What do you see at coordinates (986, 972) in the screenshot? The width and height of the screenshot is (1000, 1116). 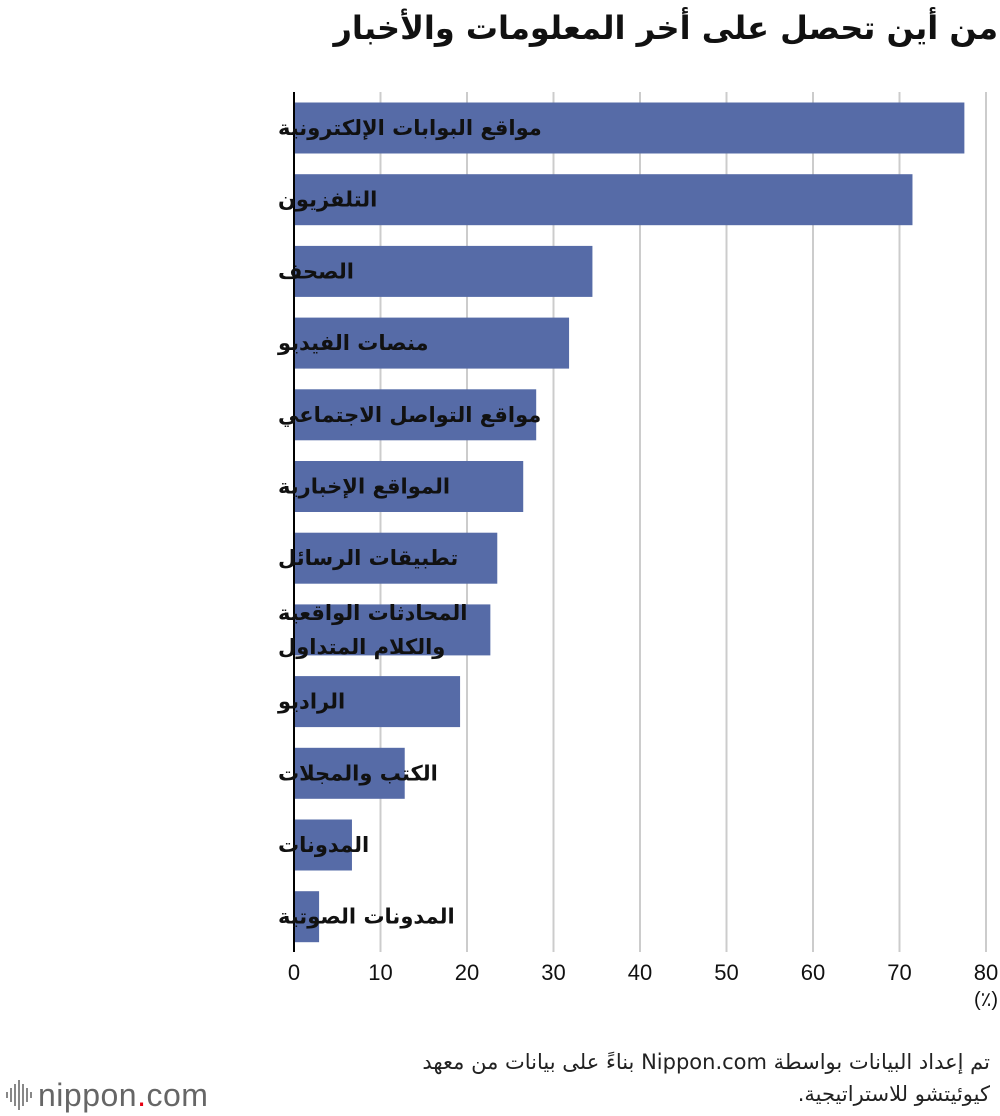 I see `x-tick-label: 80` at bounding box center [986, 972].